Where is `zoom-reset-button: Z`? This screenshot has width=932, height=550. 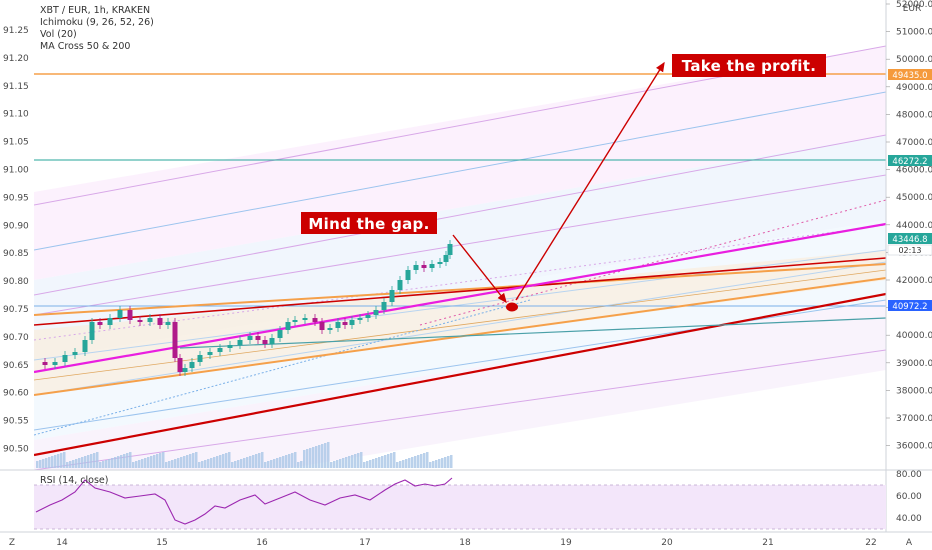 zoom-reset-button: Z is located at coordinates (12, 543).